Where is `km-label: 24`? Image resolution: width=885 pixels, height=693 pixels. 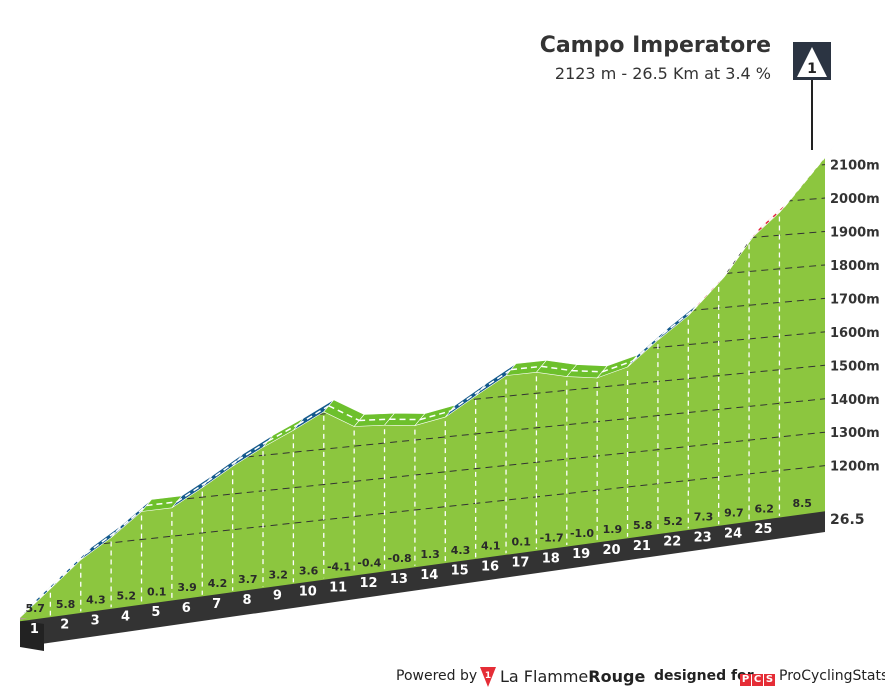
km-label: 24 is located at coordinates (733, 533).